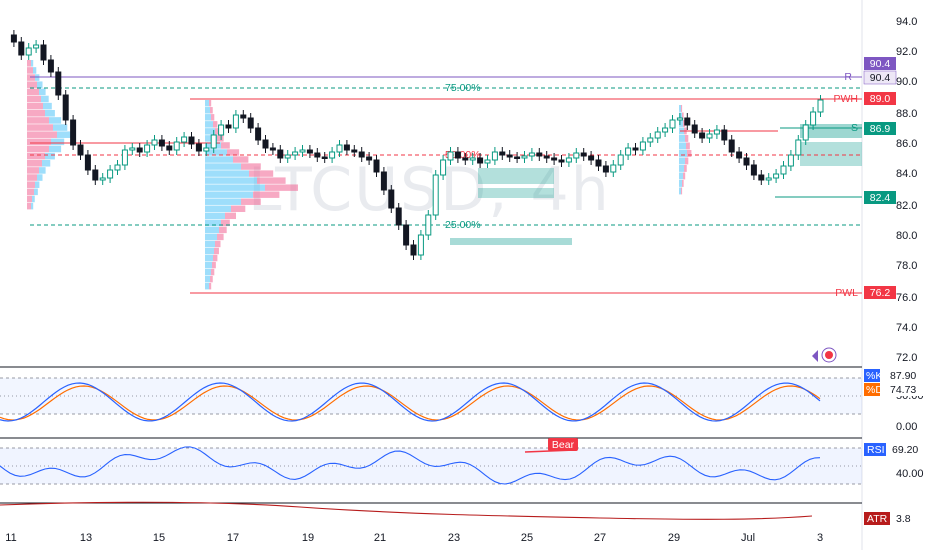  Describe the element at coordinates (431, 399) in the screenshot. I see `stochastic-pane` at that location.